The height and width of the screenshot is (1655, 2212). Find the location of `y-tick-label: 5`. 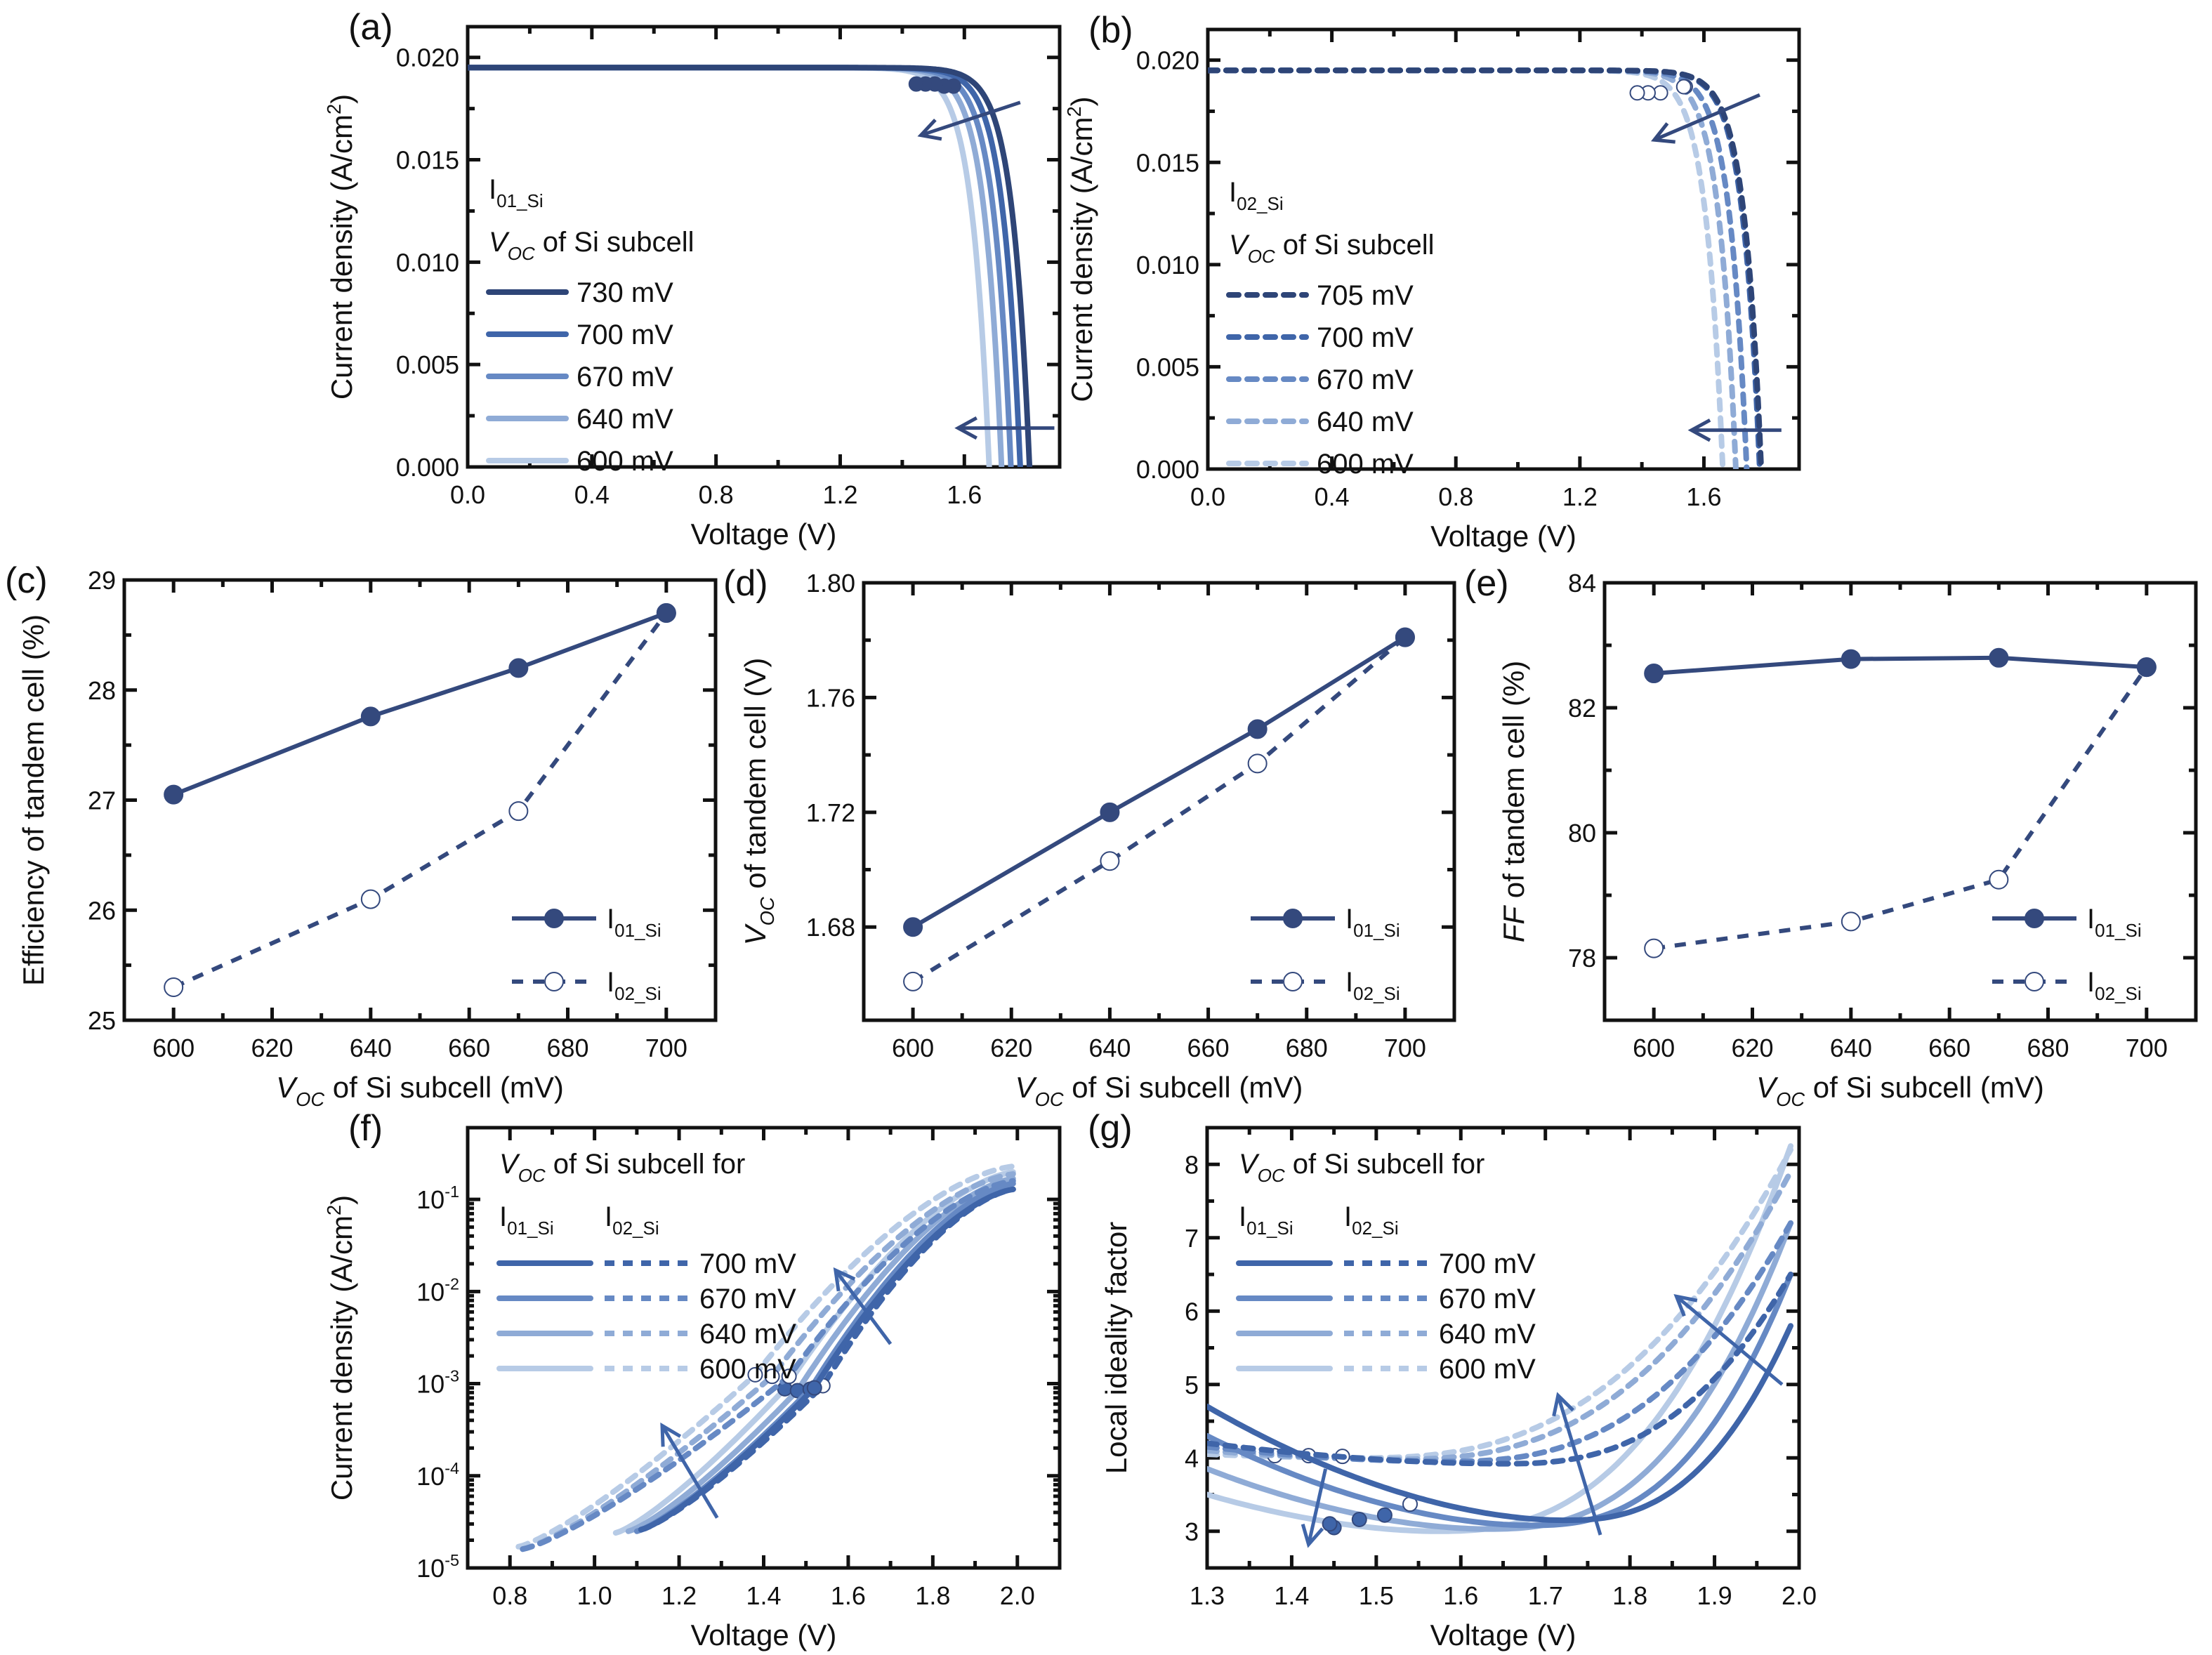

y-tick-label: 5 is located at coordinates (1192, 1385).